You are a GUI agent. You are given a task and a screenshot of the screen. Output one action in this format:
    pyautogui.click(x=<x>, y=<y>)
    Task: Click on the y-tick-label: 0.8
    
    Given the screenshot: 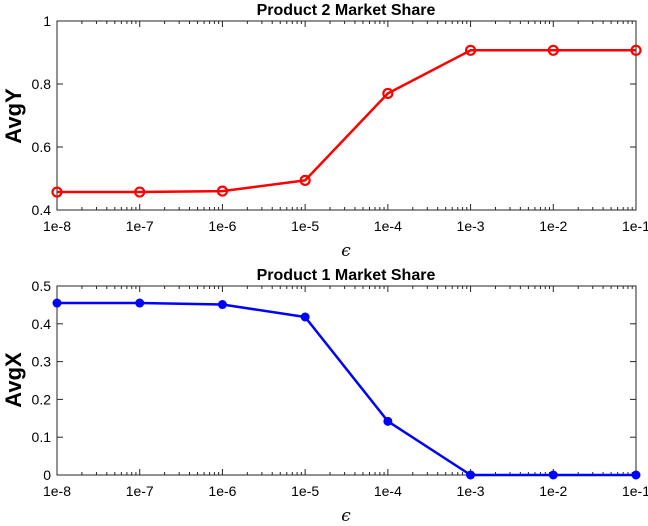 What is the action you would take?
    pyautogui.click(x=42, y=84)
    